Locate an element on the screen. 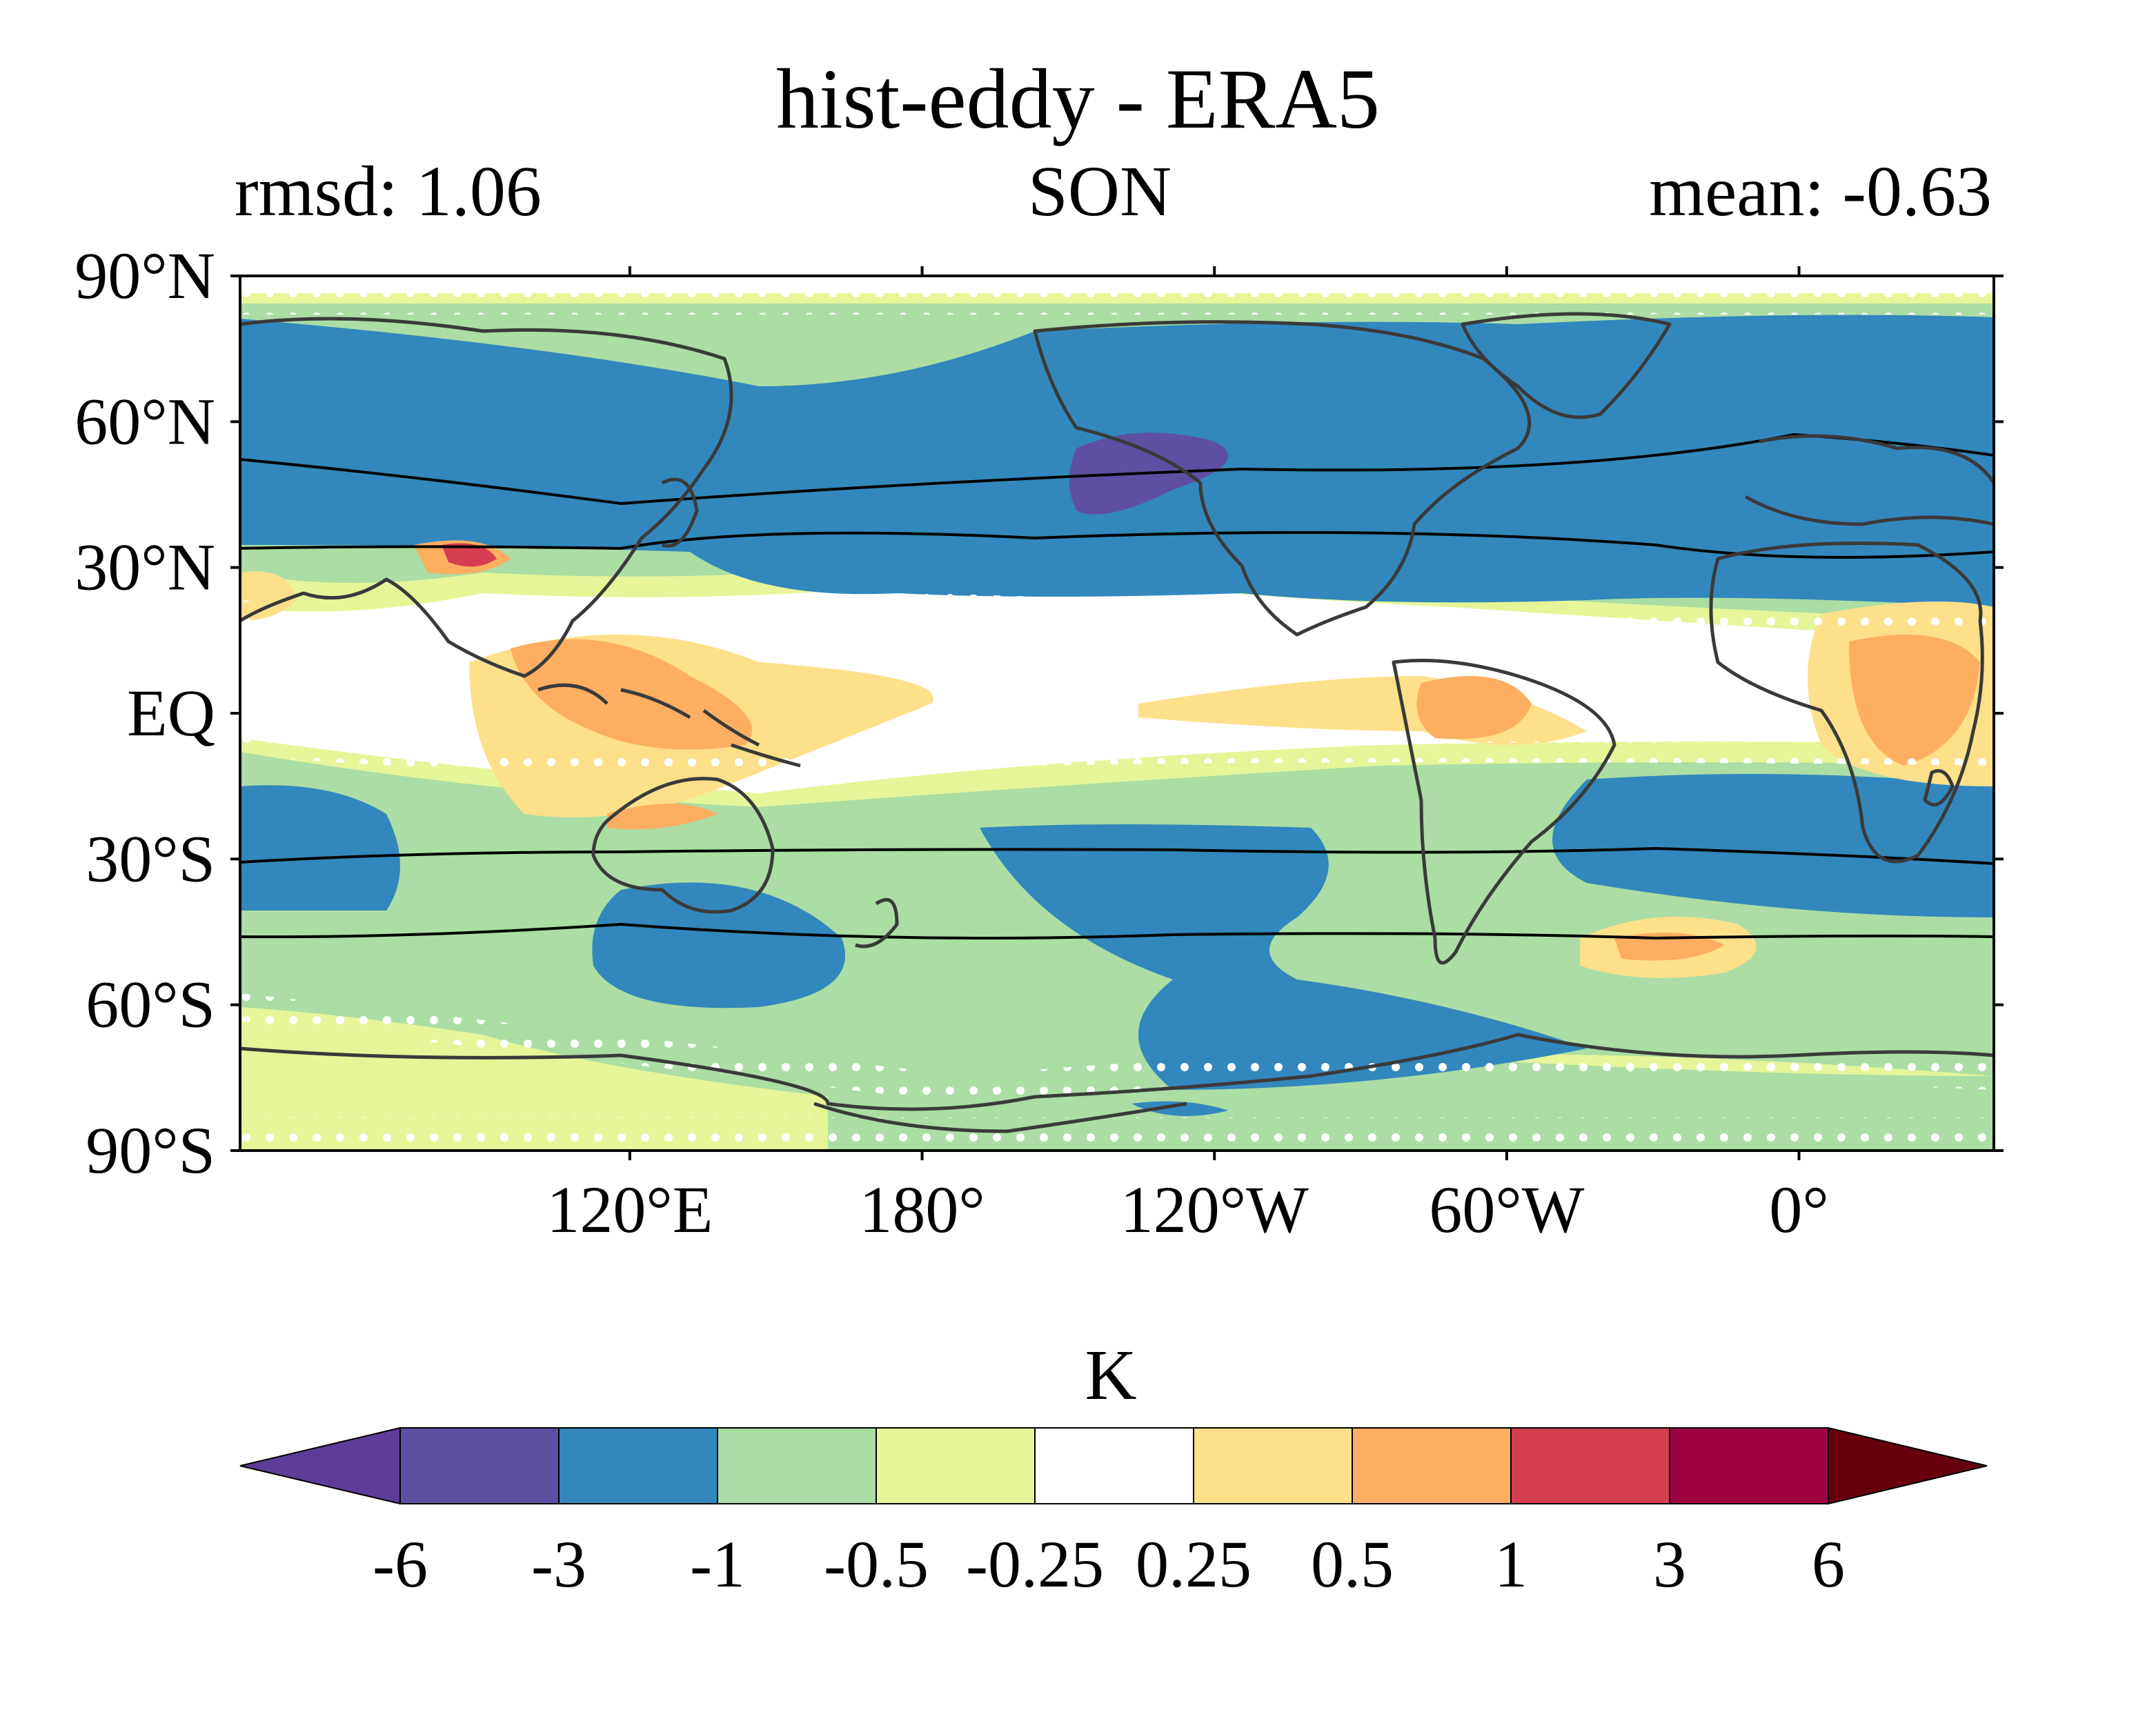 This screenshot has height=1710, width=2156. x-tick-label: 180° is located at coordinates (922, 1209).